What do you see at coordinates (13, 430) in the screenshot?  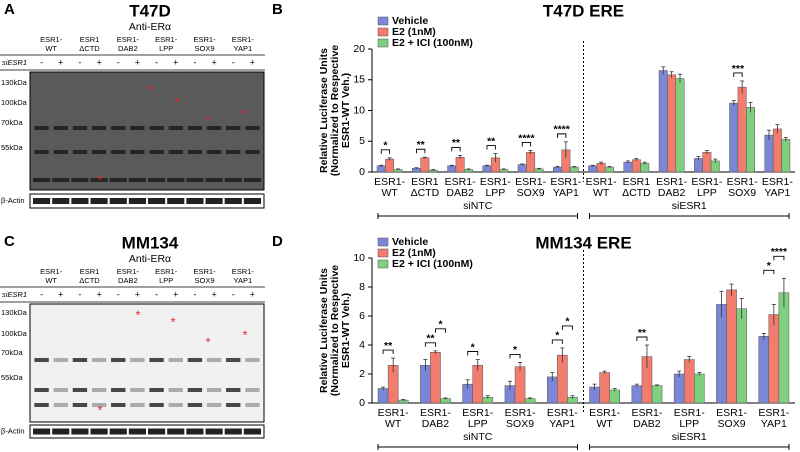 I see `loading-label: β-Actin` at bounding box center [13, 430].